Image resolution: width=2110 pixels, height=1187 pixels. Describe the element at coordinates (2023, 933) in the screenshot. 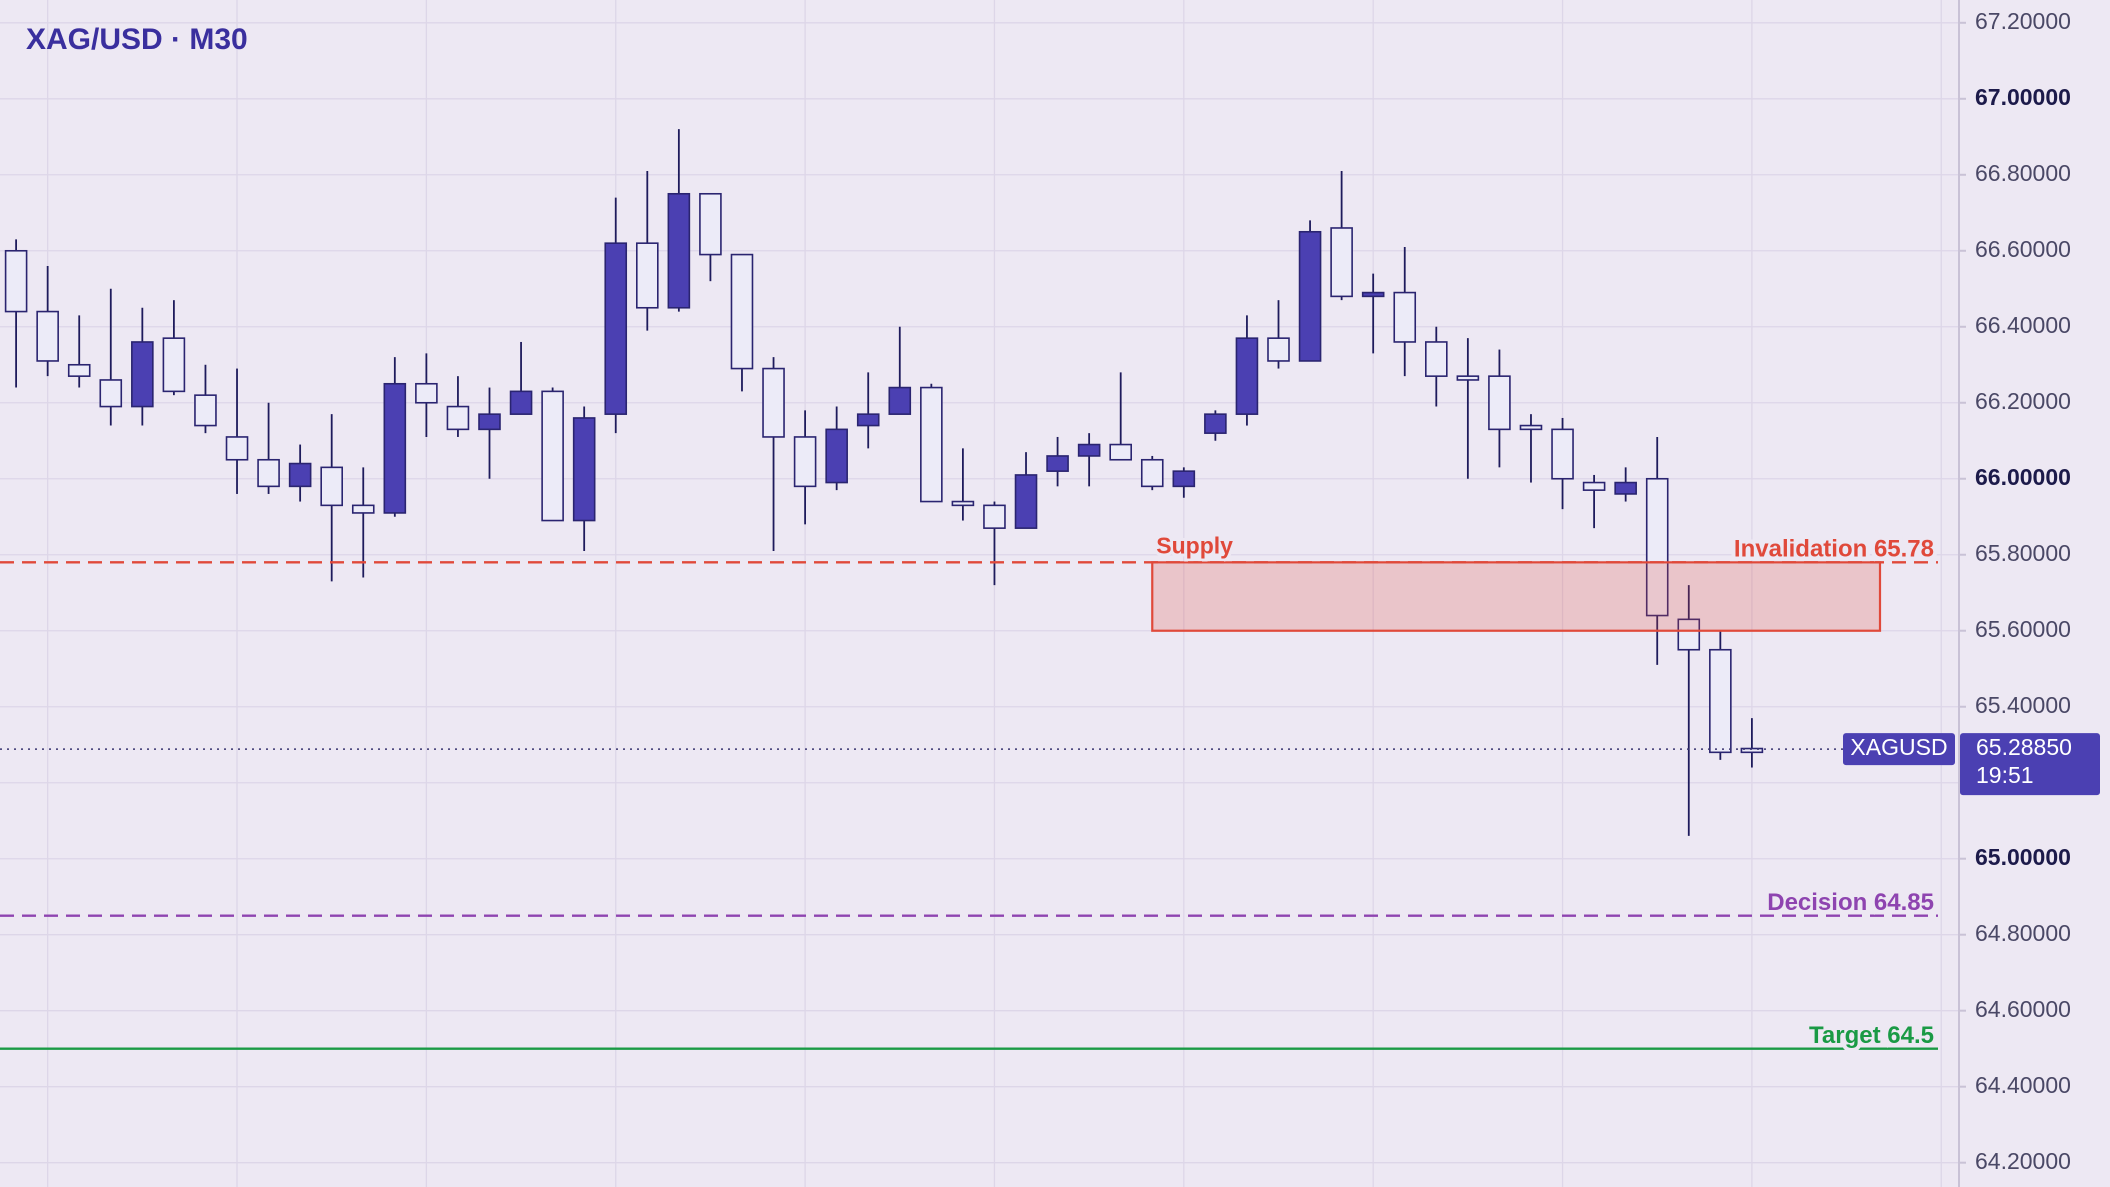

I see `y-tick-label: 64.80000` at that location.